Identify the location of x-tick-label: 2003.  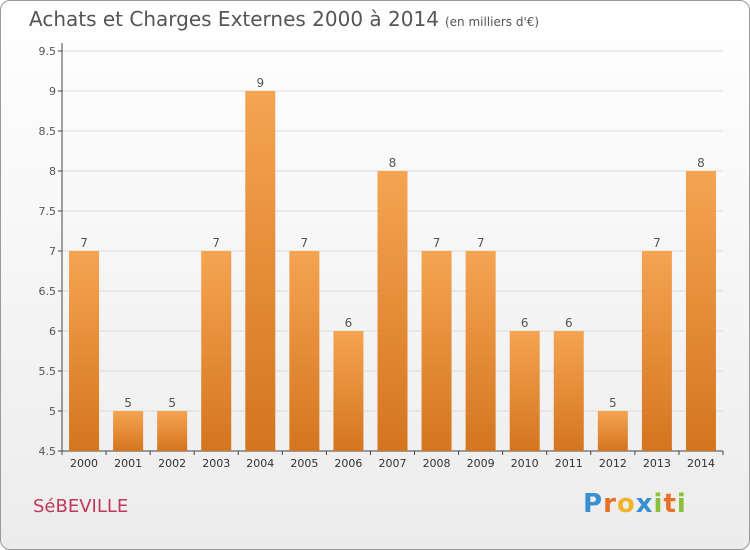
(216, 463).